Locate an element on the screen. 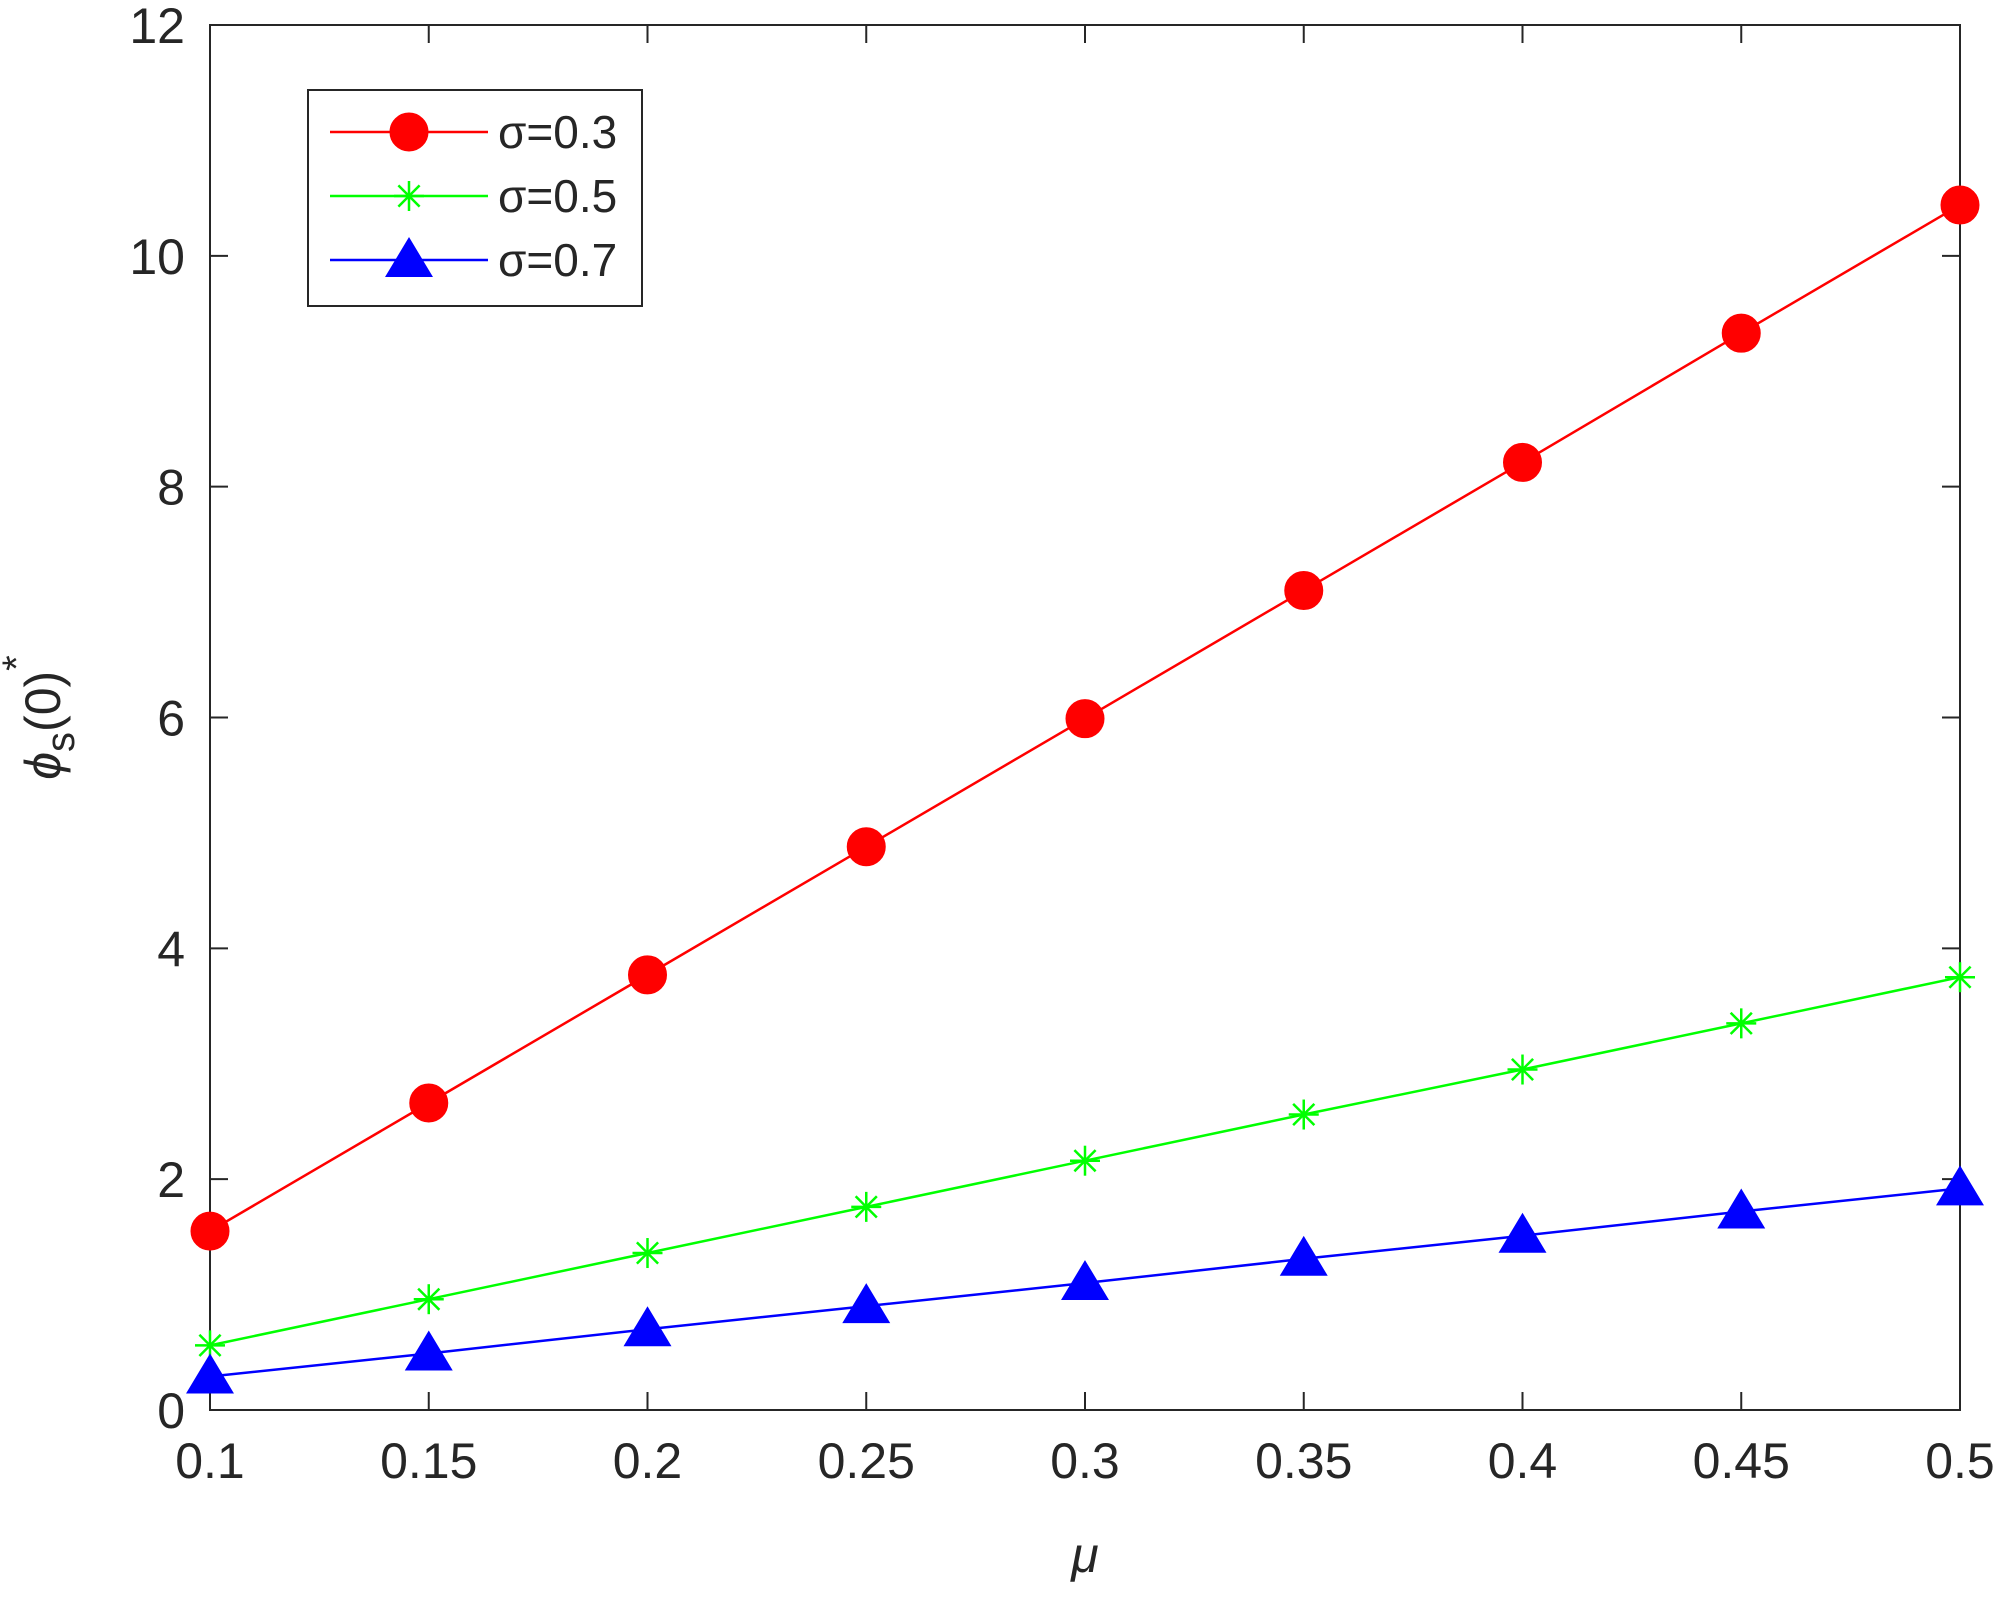 The height and width of the screenshot is (1600, 2000). x-tick-label: 0.45 is located at coordinates (1741, 1461).